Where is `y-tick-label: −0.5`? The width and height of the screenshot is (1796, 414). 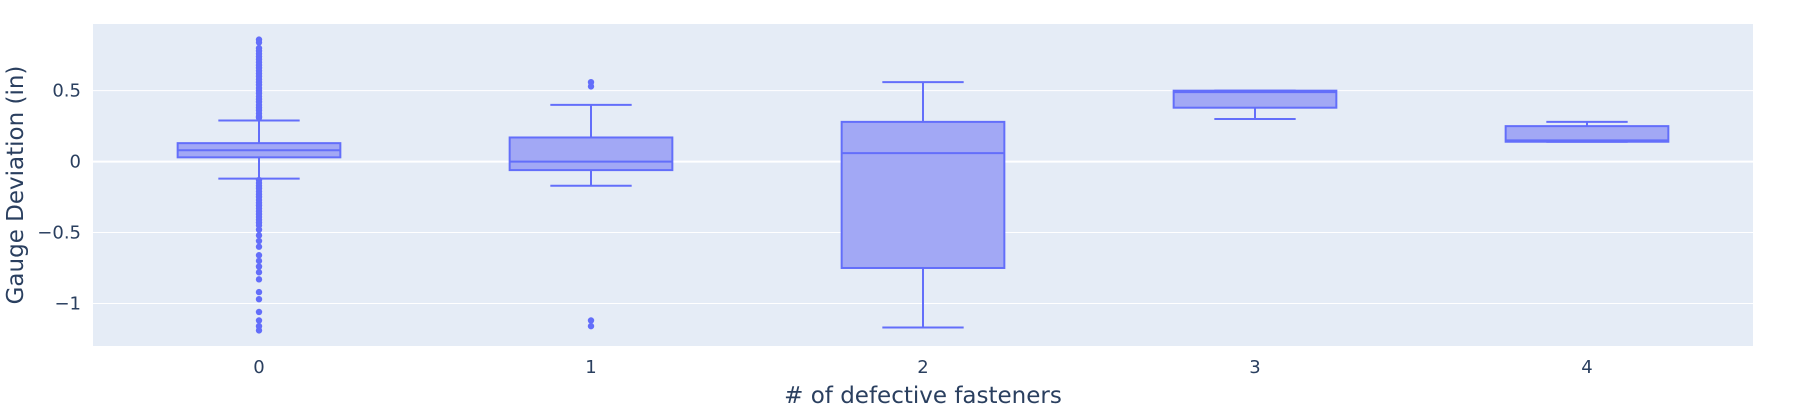 y-tick-label: −0.5 is located at coordinates (59, 233).